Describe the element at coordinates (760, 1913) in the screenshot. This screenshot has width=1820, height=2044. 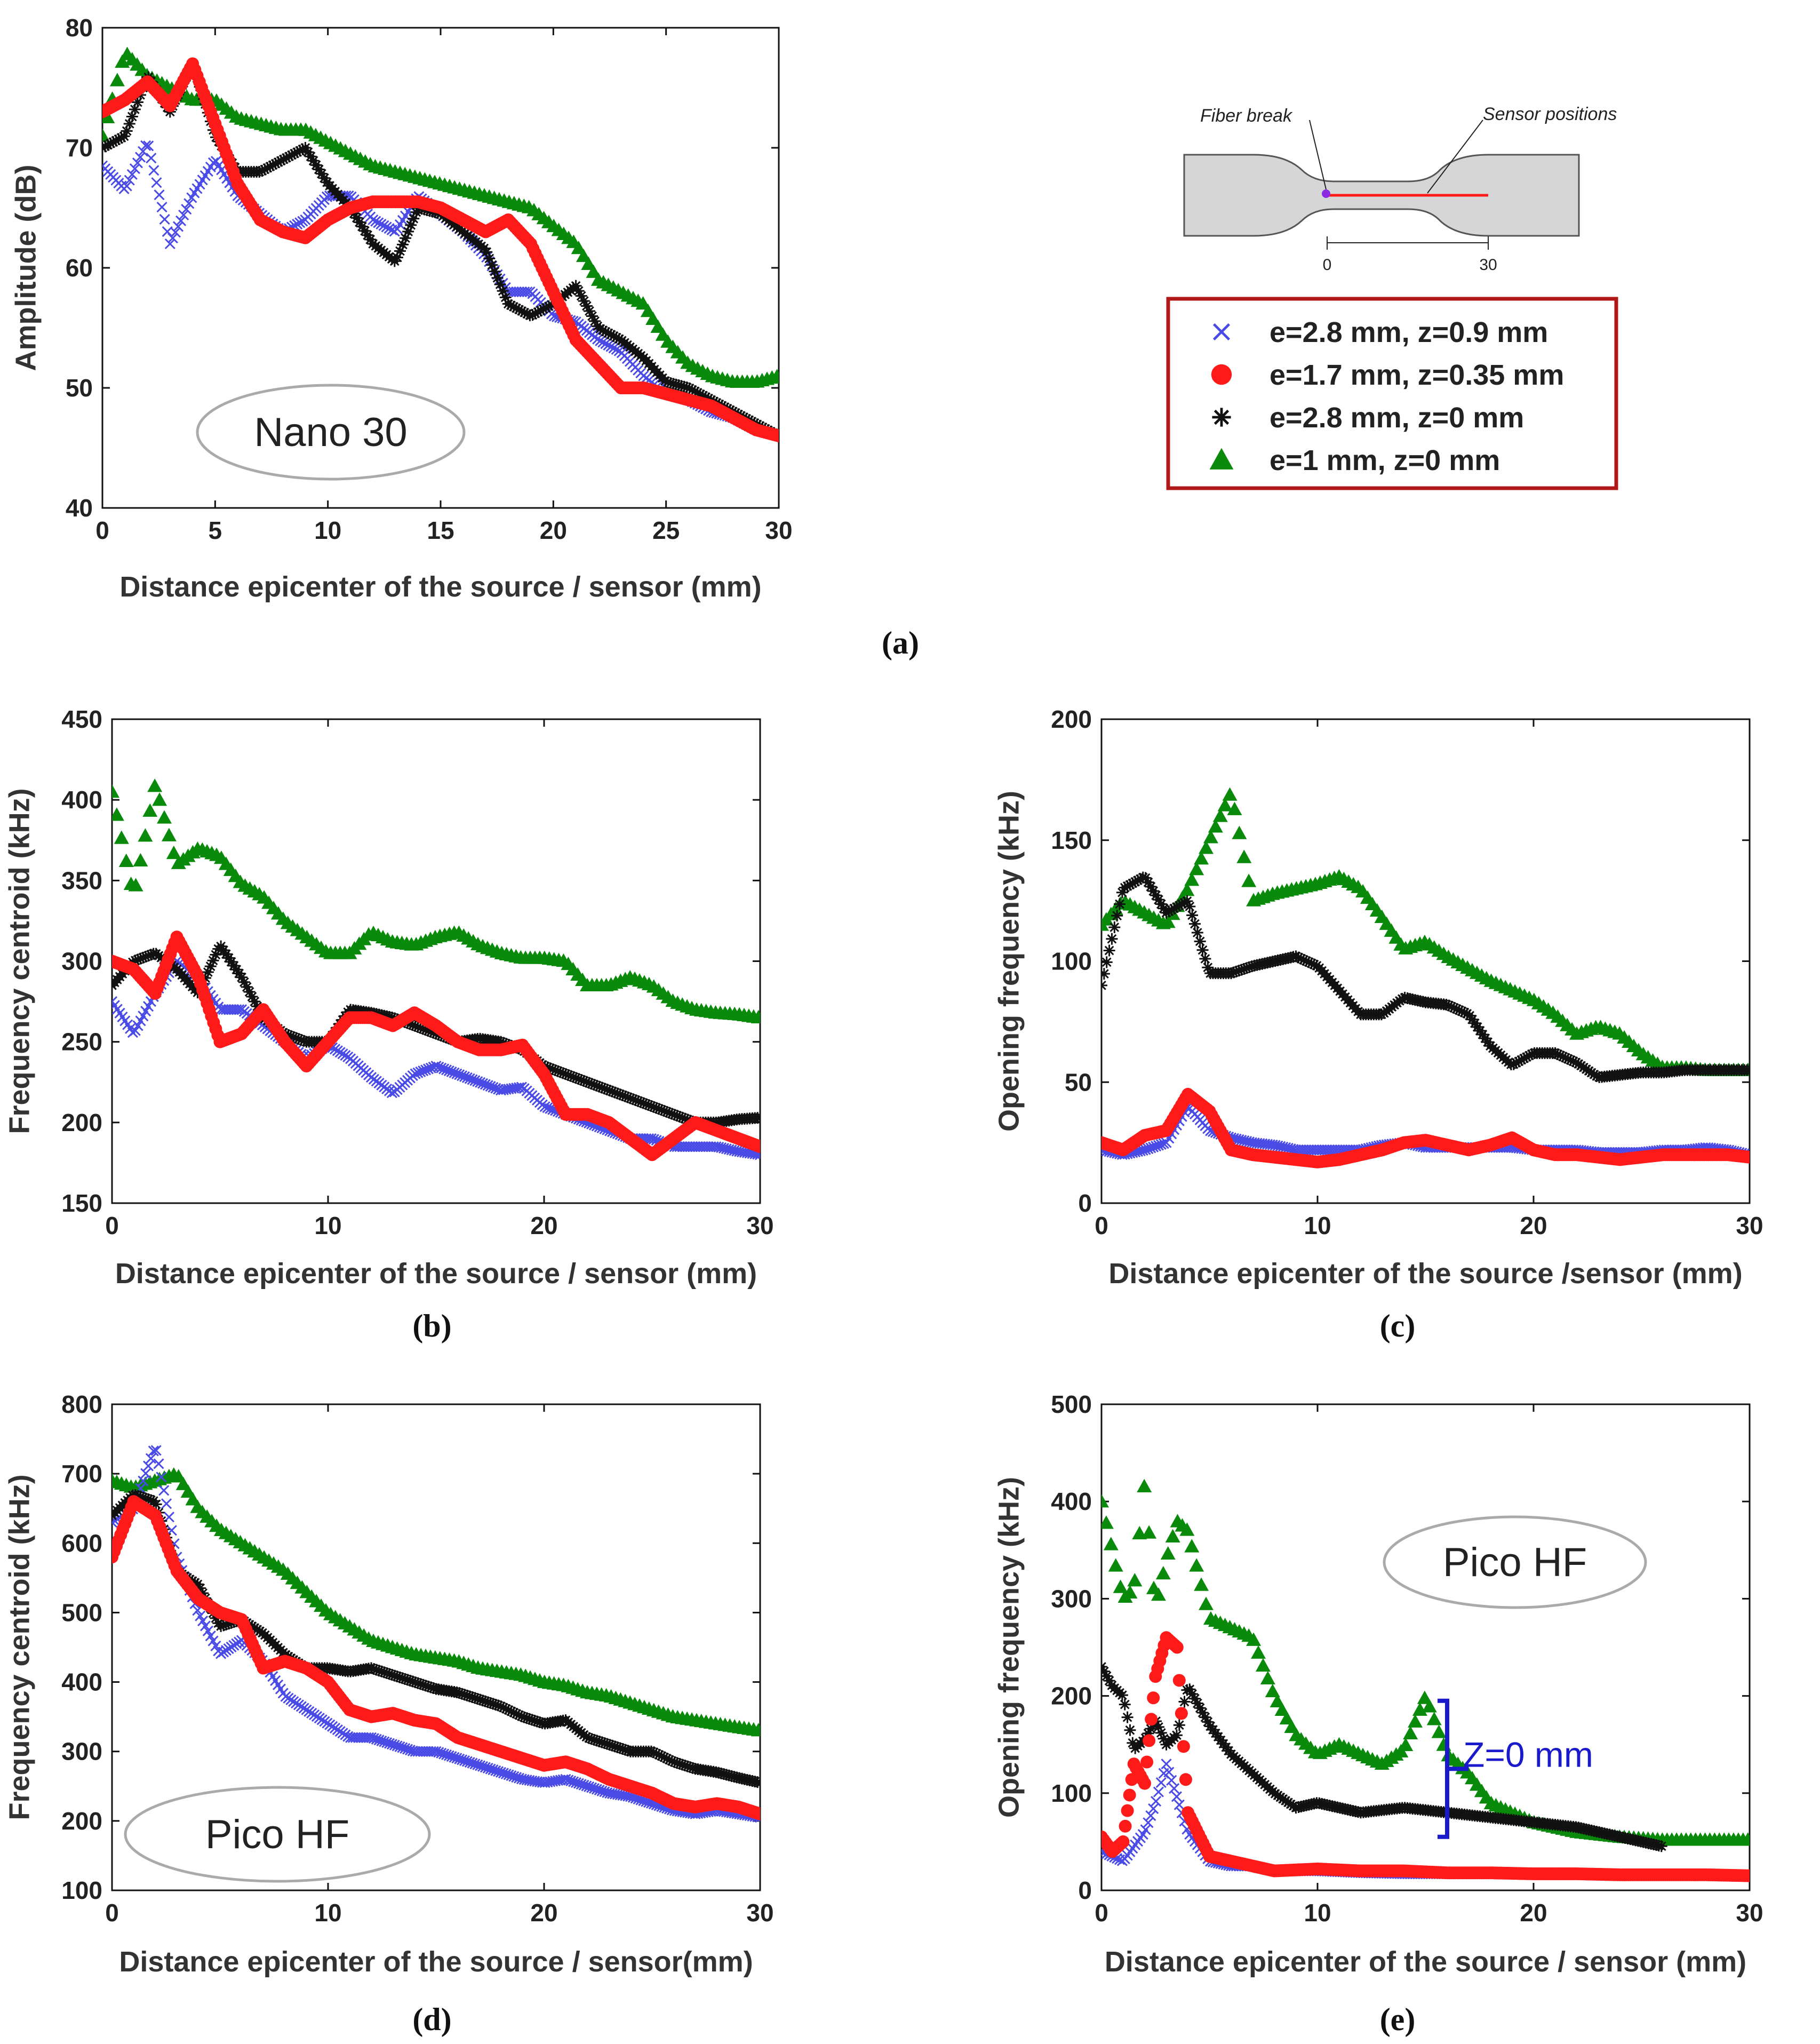
I see `x-tick-label: 30` at that location.